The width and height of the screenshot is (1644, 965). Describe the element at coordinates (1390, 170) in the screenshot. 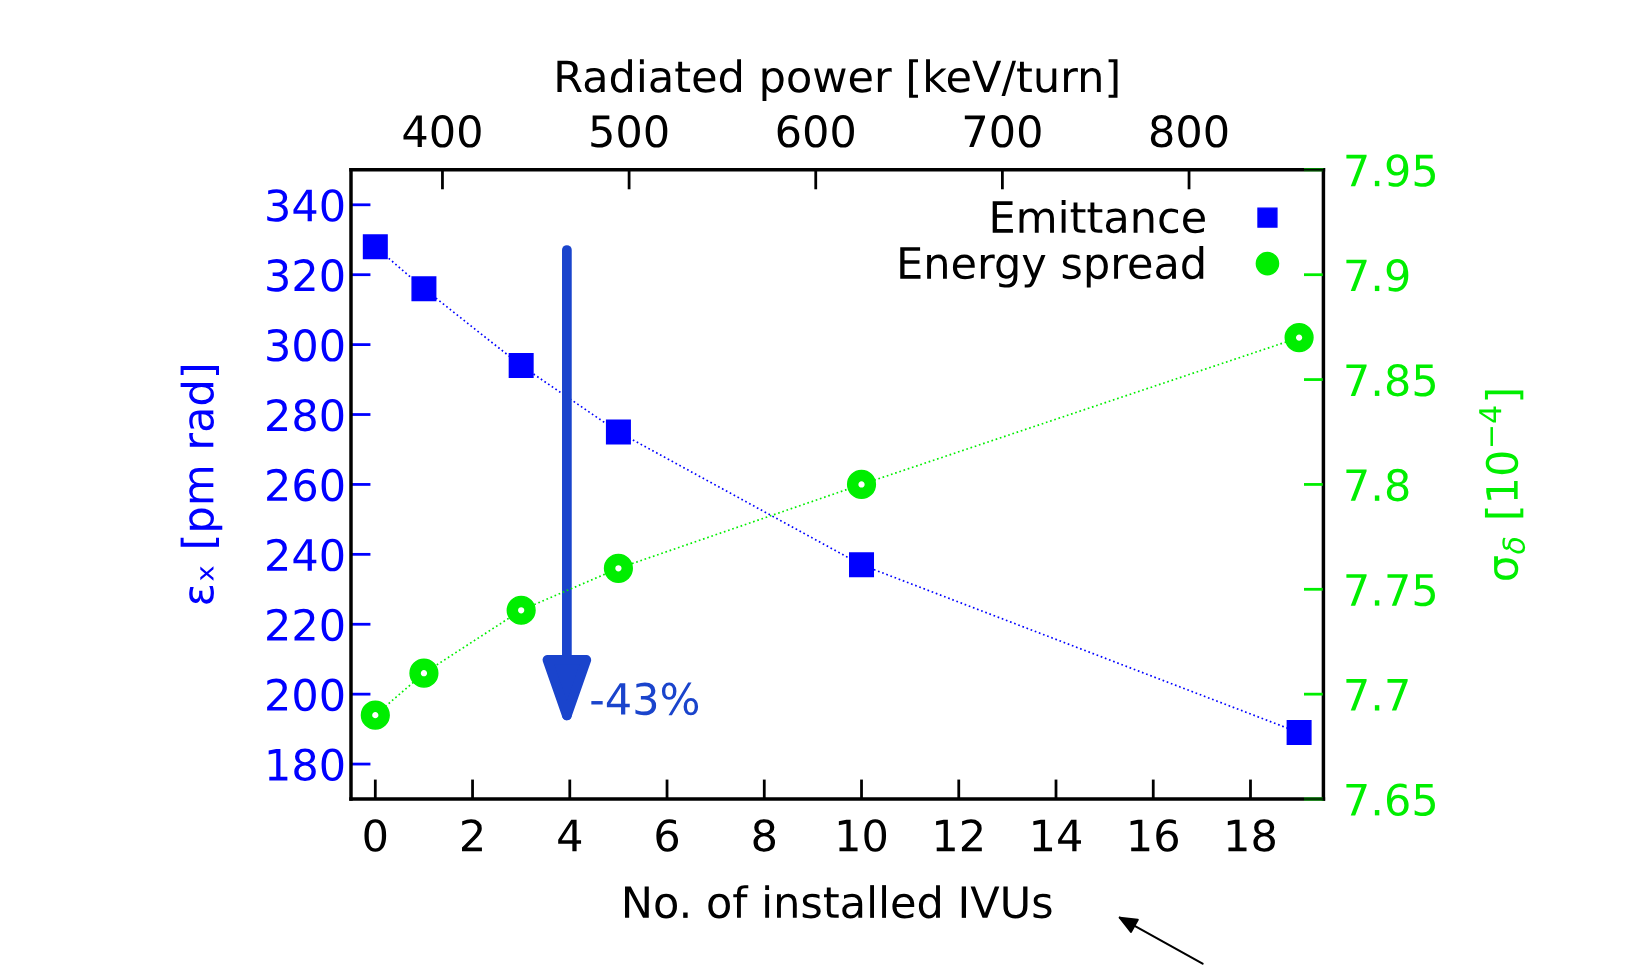

I see `y2-tick-label: 7.95` at that location.